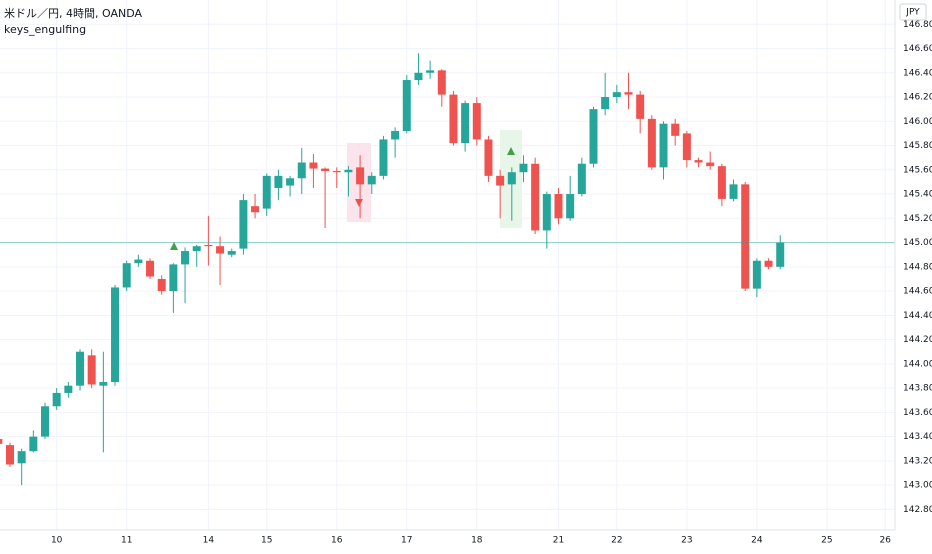 Image resolution: width=932 pixels, height=554 pixels. Describe the element at coordinates (917, 510) in the screenshot. I see `y-tick-label: 142.800` at that location.